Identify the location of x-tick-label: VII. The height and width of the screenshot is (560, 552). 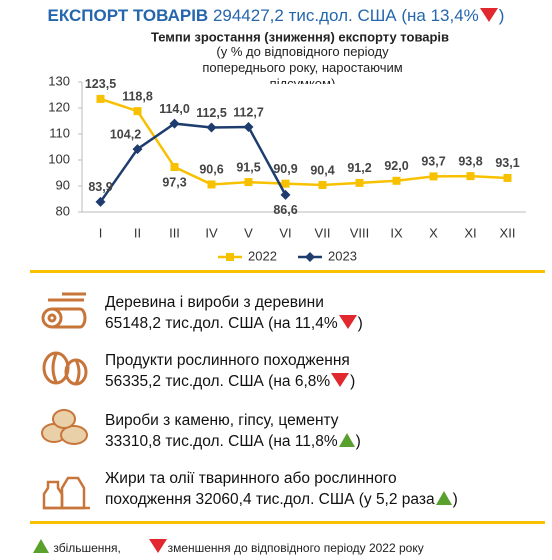
(323, 232).